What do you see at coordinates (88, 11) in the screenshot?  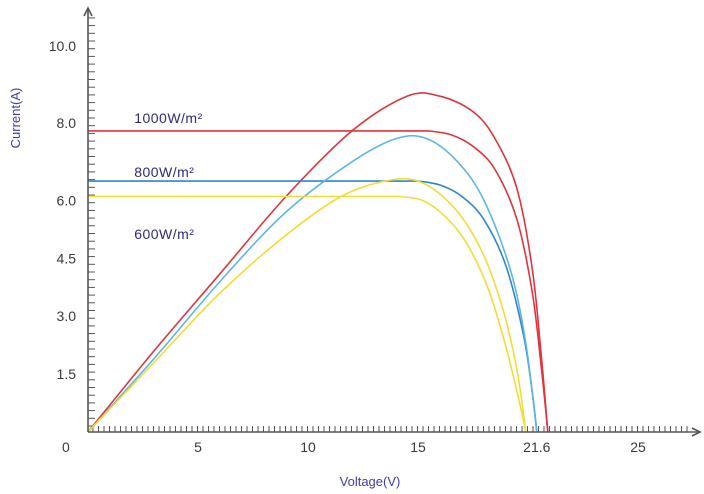 I see `y-axis-arrow` at bounding box center [88, 11].